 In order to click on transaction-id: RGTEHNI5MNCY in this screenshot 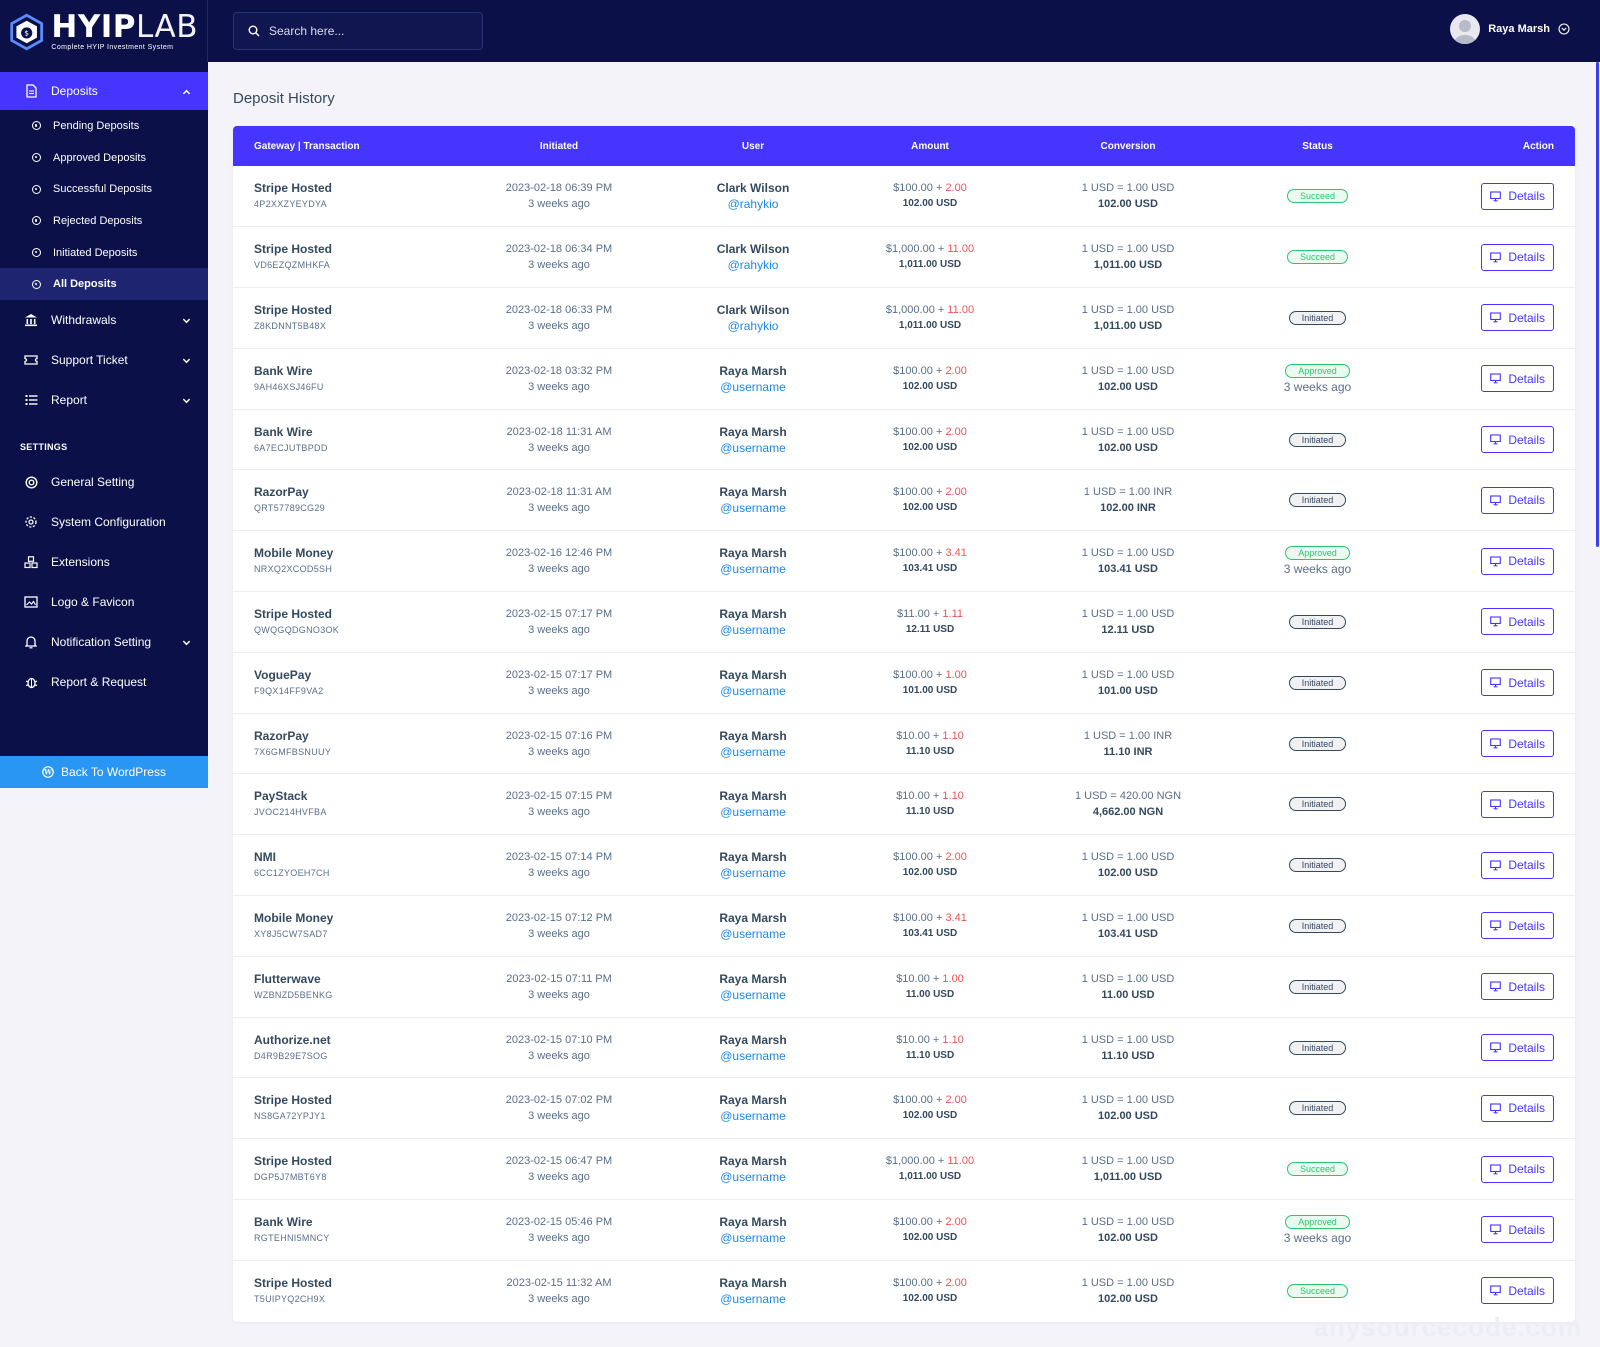, I will do `click(292, 1237)`.